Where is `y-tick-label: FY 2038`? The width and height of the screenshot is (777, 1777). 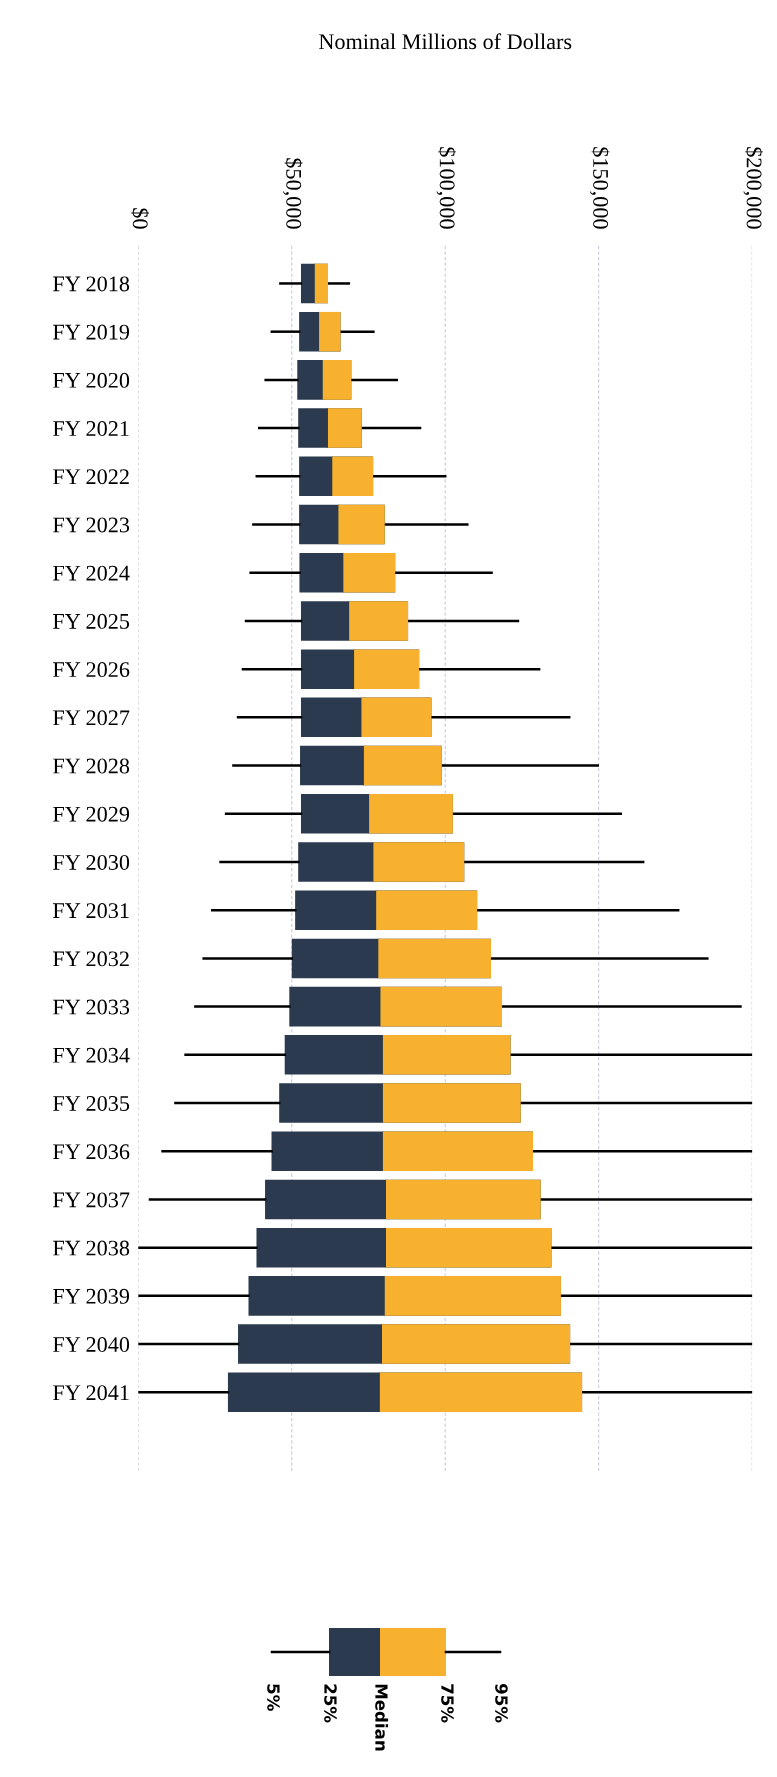
y-tick-label: FY 2038 is located at coordinates (91, 1248).